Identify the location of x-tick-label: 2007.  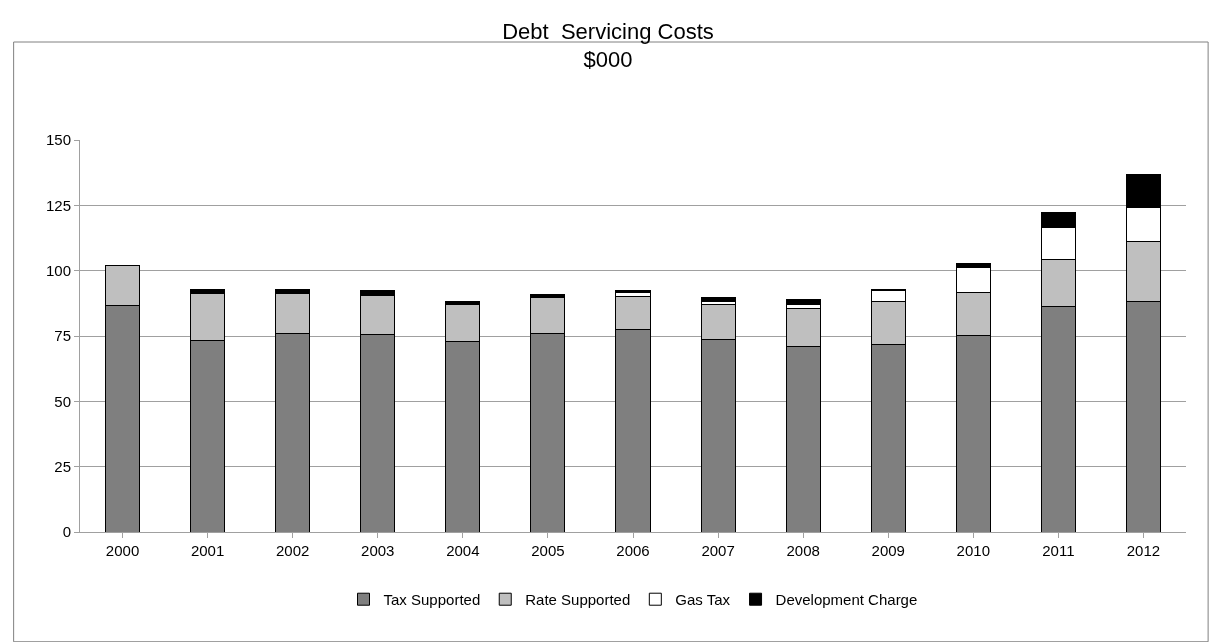
(718, 550).